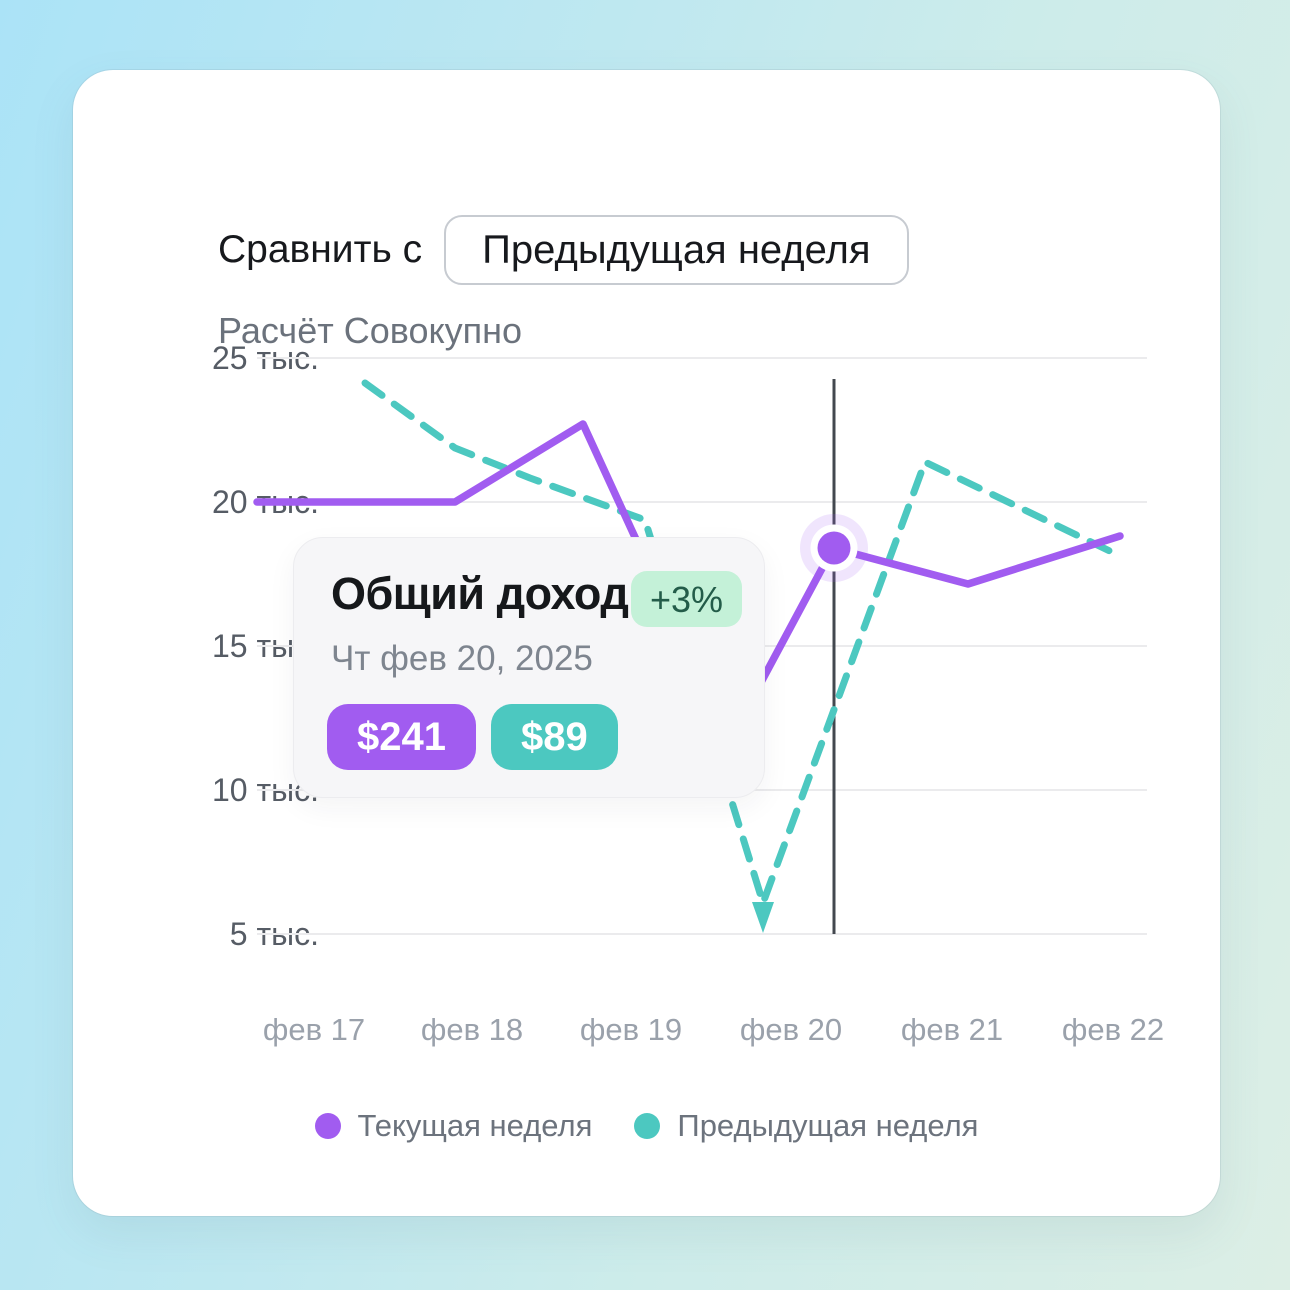 Image resolution: width=1290 pixels, height=1290 pixels. I want to click on x-axis-label: фев 22, so click(1113, 1029).